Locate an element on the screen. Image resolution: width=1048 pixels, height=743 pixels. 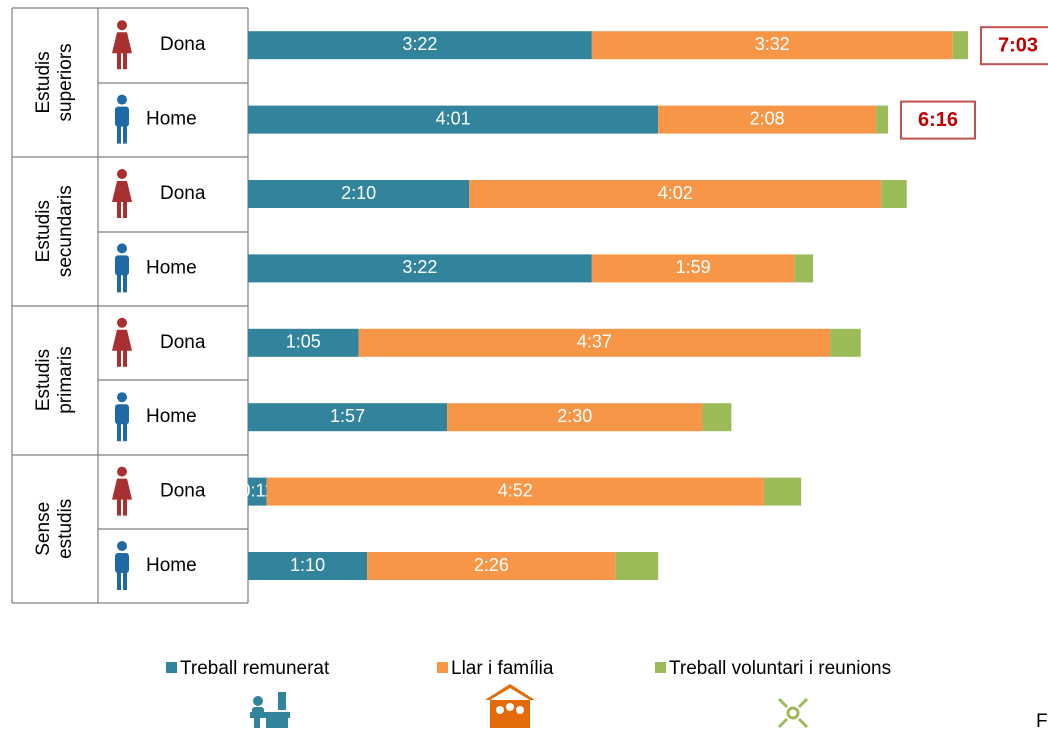
group-label: Estudissuperiors is located at coordinates (54, 82).